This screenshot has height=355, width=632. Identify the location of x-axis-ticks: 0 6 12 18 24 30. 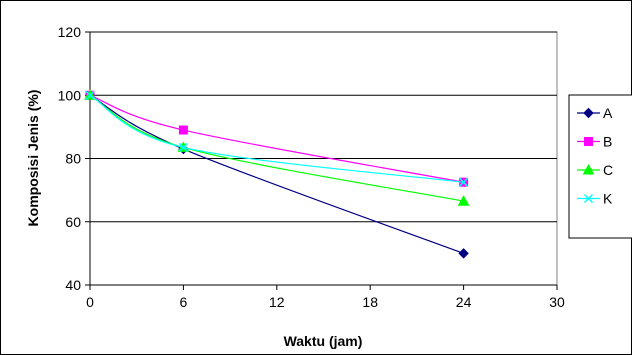
(325, 297).